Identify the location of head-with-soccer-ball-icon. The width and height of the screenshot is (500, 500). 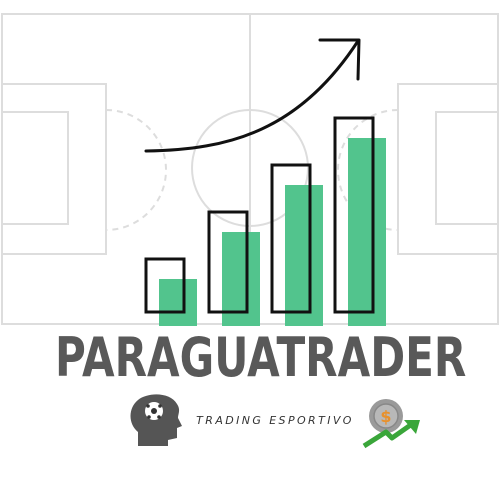
(156, 420).